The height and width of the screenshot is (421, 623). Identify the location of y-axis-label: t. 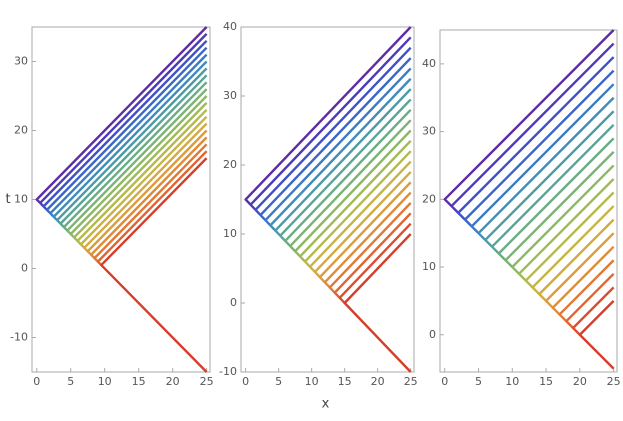
(7, 199).